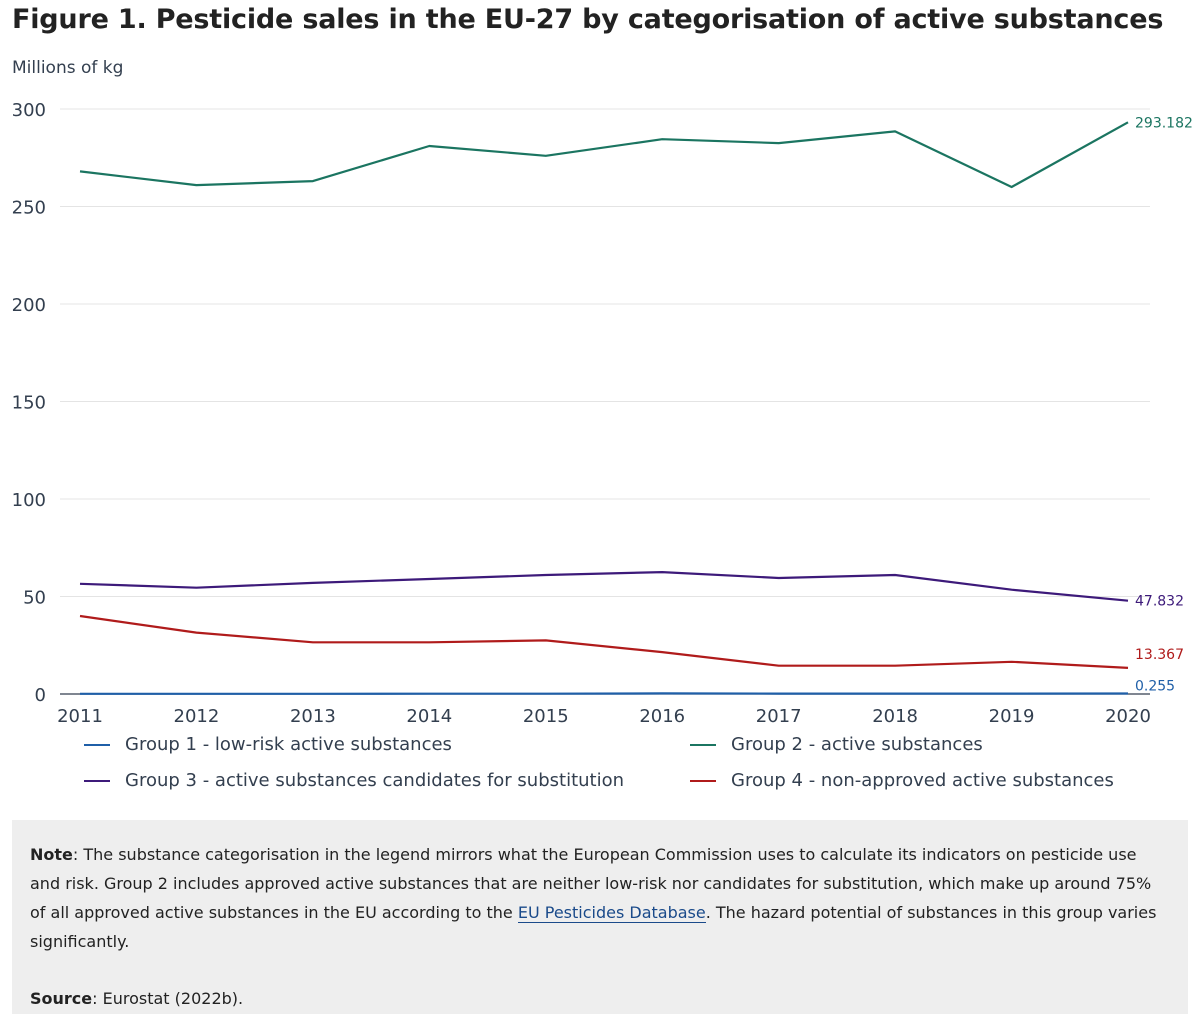 The image size is (1200, 1014). Describe the element at coordinates (922, 780) in the screenshot. I see `legend-label-group-4: Group 4 - non-approved active substances` at that location.